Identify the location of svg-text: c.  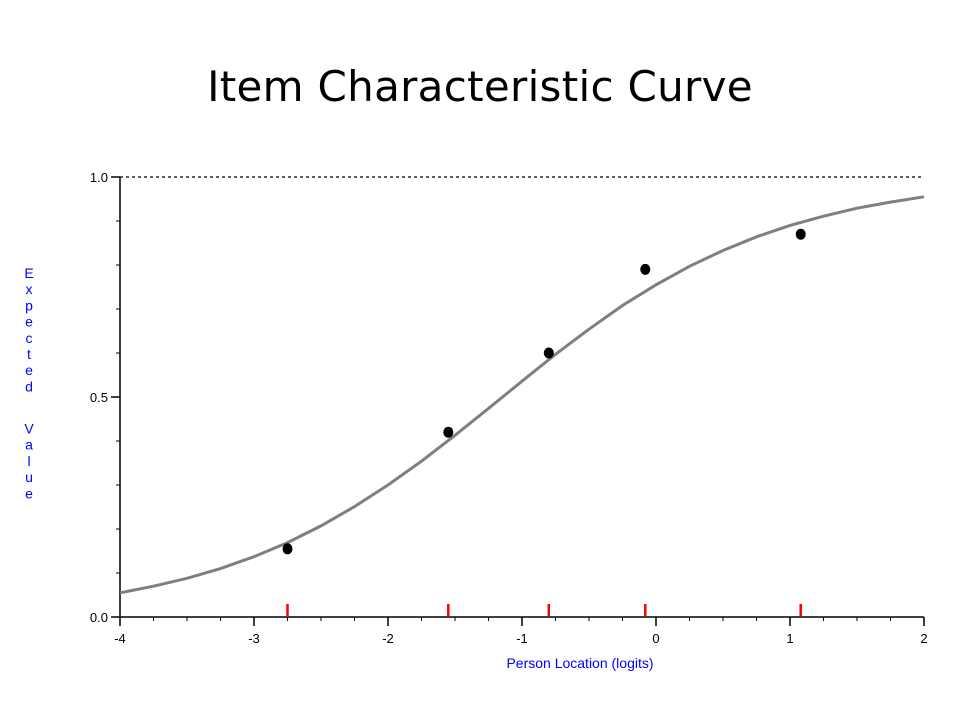
(29, 338).